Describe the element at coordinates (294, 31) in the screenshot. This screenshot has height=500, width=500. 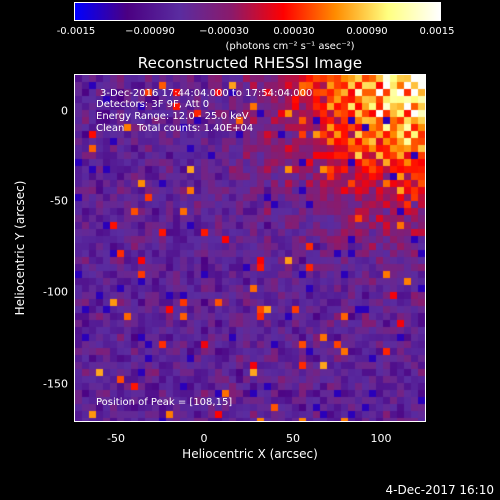
I see `colorbar-tick: 0.00030` at that location.